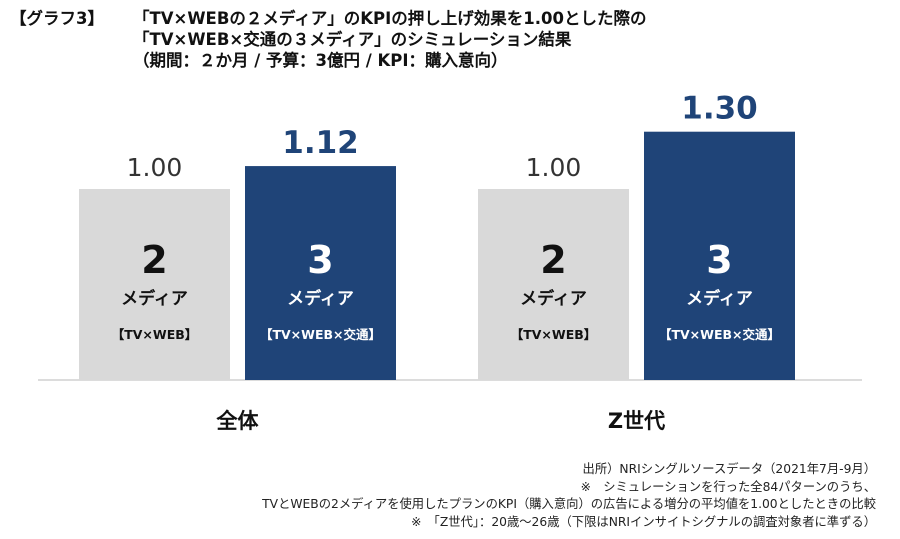  What do you see at coordinates (57, 18) in the screenshot?
I see `title-tag: 【グラフ3】` at bounding box center [57, 18].